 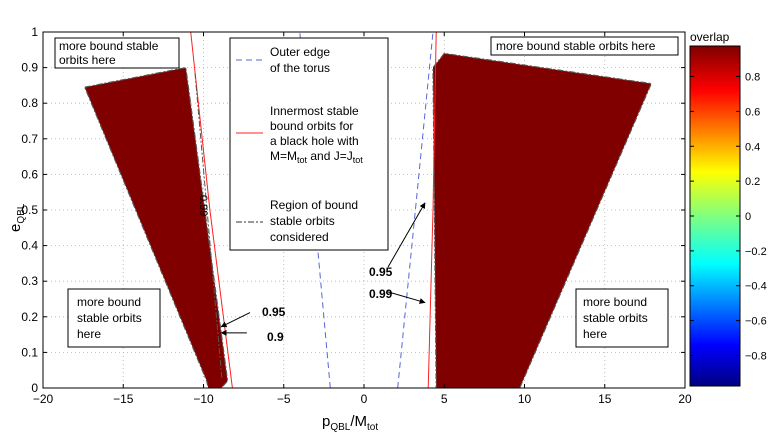 I want to click on contour-line-left, so click(x=208, y=226).